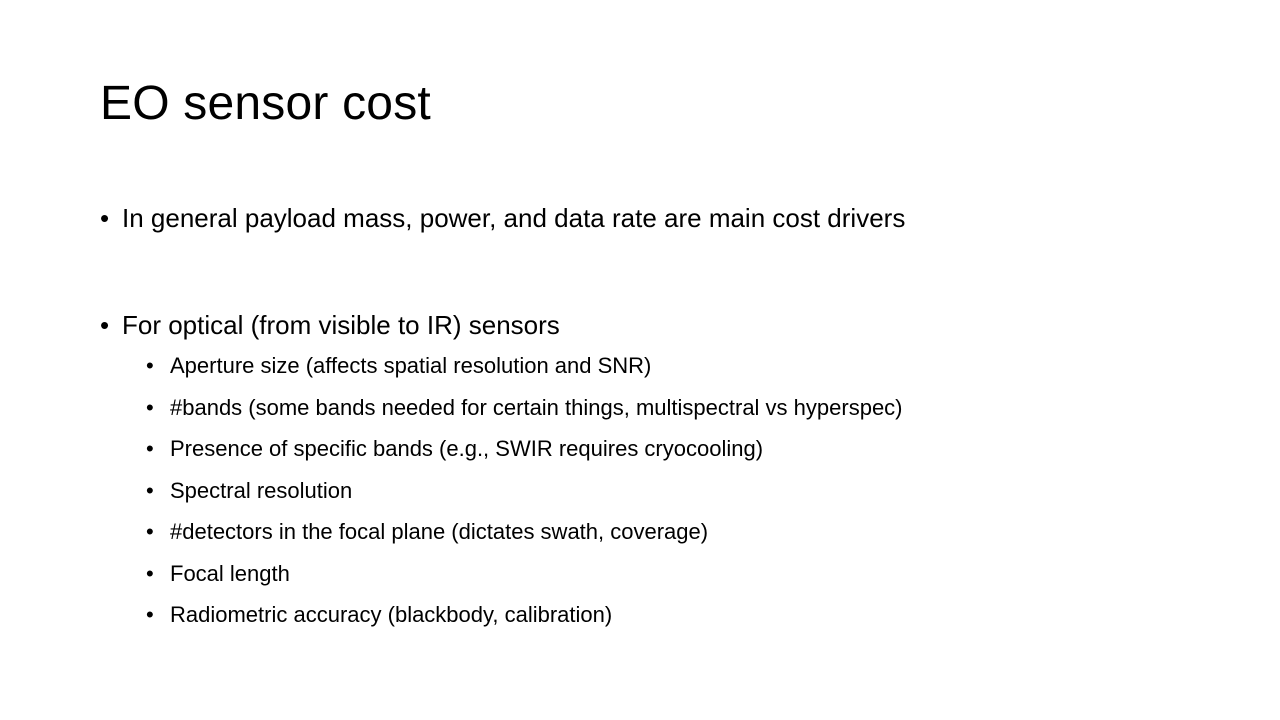 Image resolution: width=1280 pixels, height=720 pixels. I want to click on bullet-text: For optical (from visible to IR) sensors, so click(341, 325).